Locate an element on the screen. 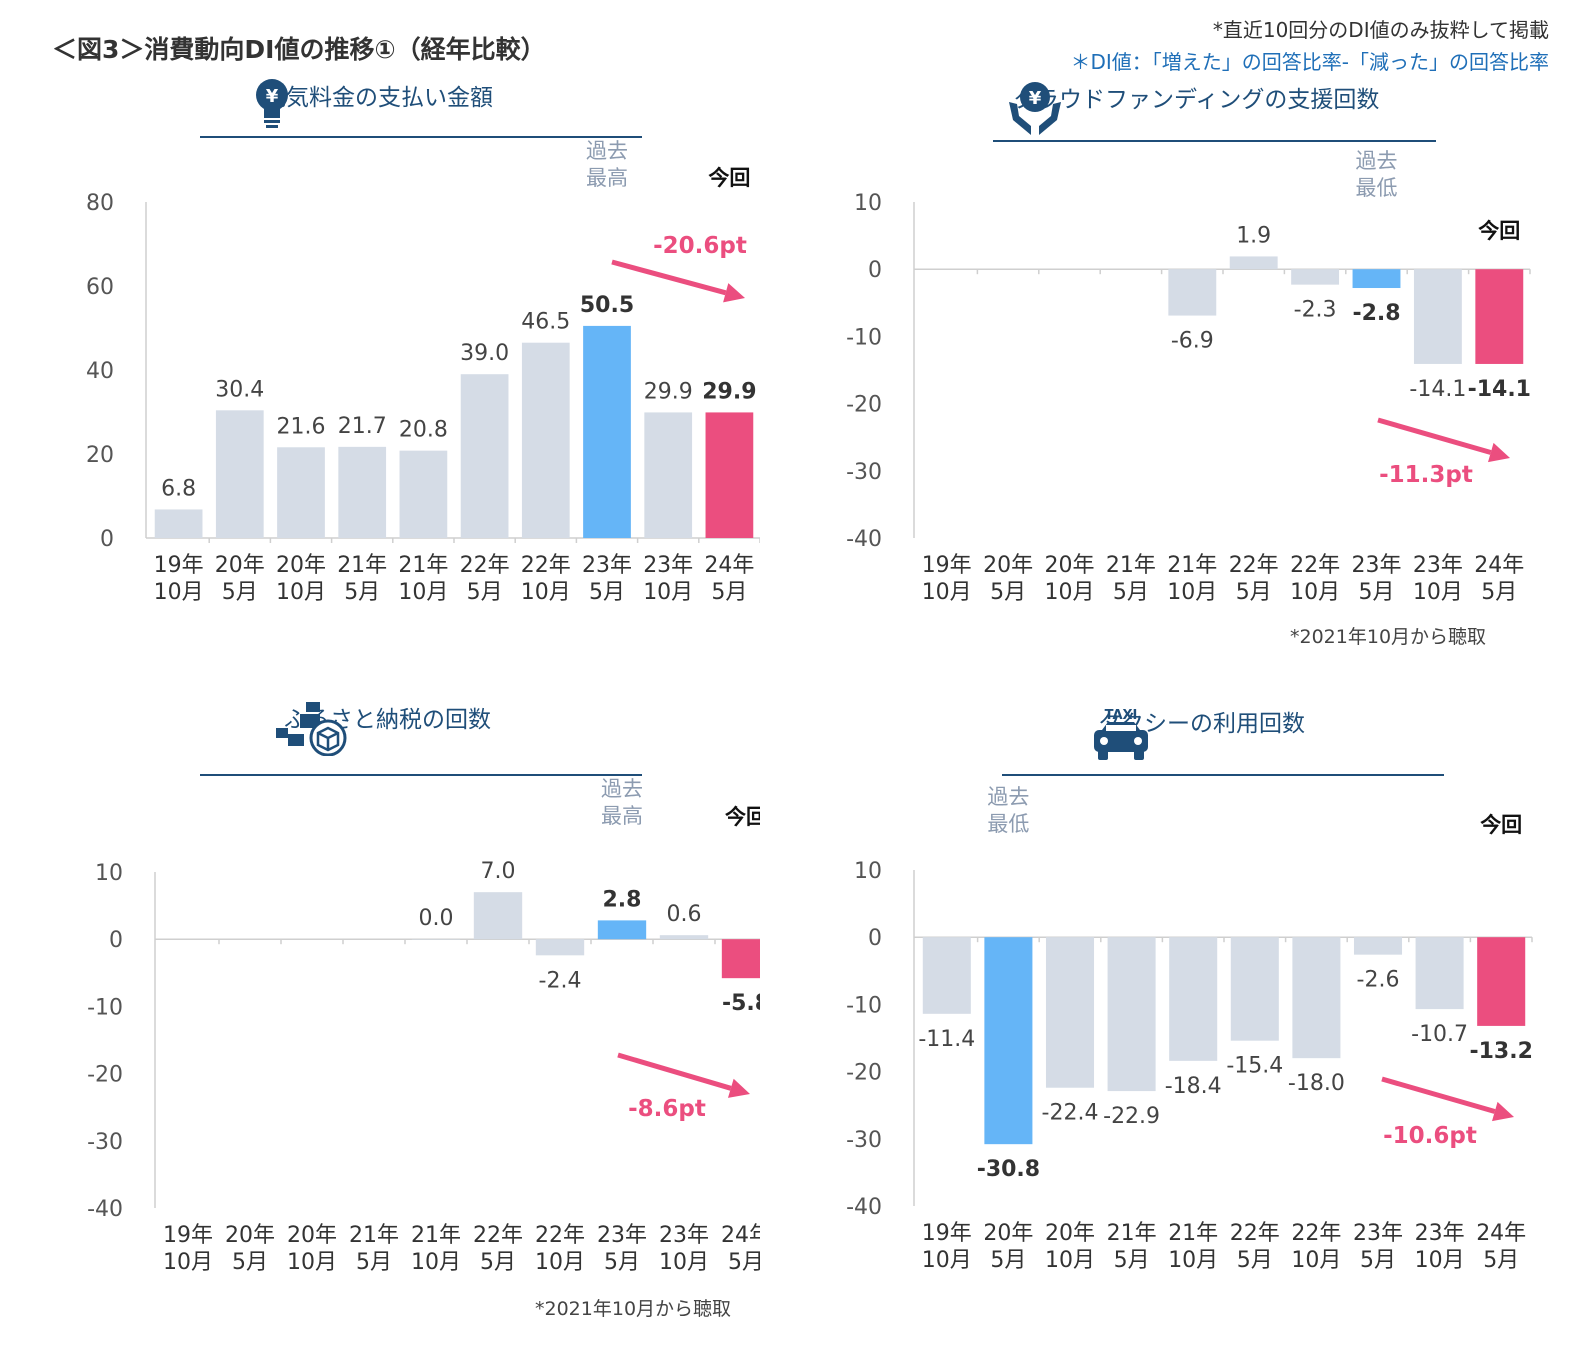 This screenshot has width=1585, height=1350. data-label: -22.4 is located at coordinates (1070, 1113).